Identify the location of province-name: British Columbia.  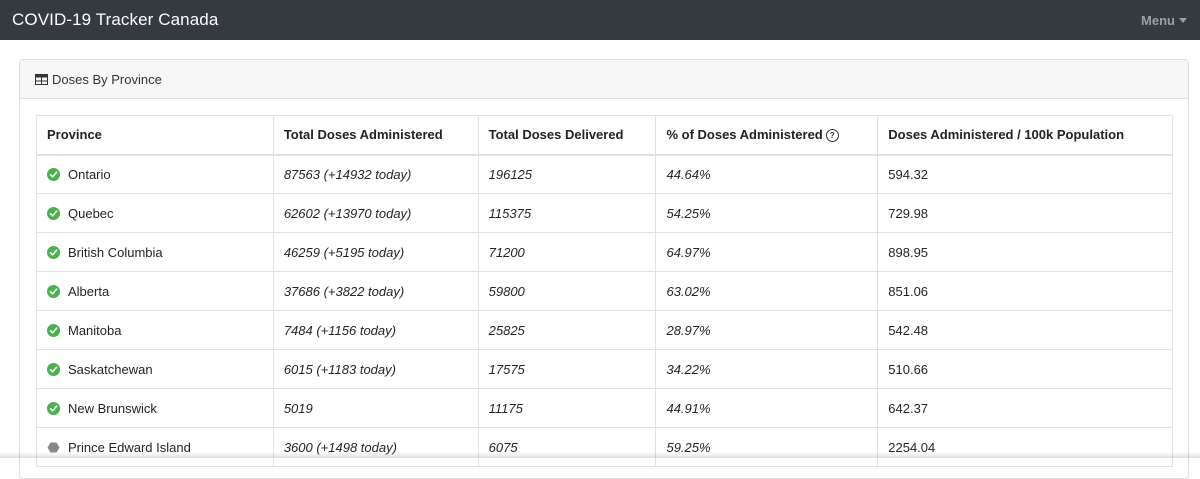
(115, 252).